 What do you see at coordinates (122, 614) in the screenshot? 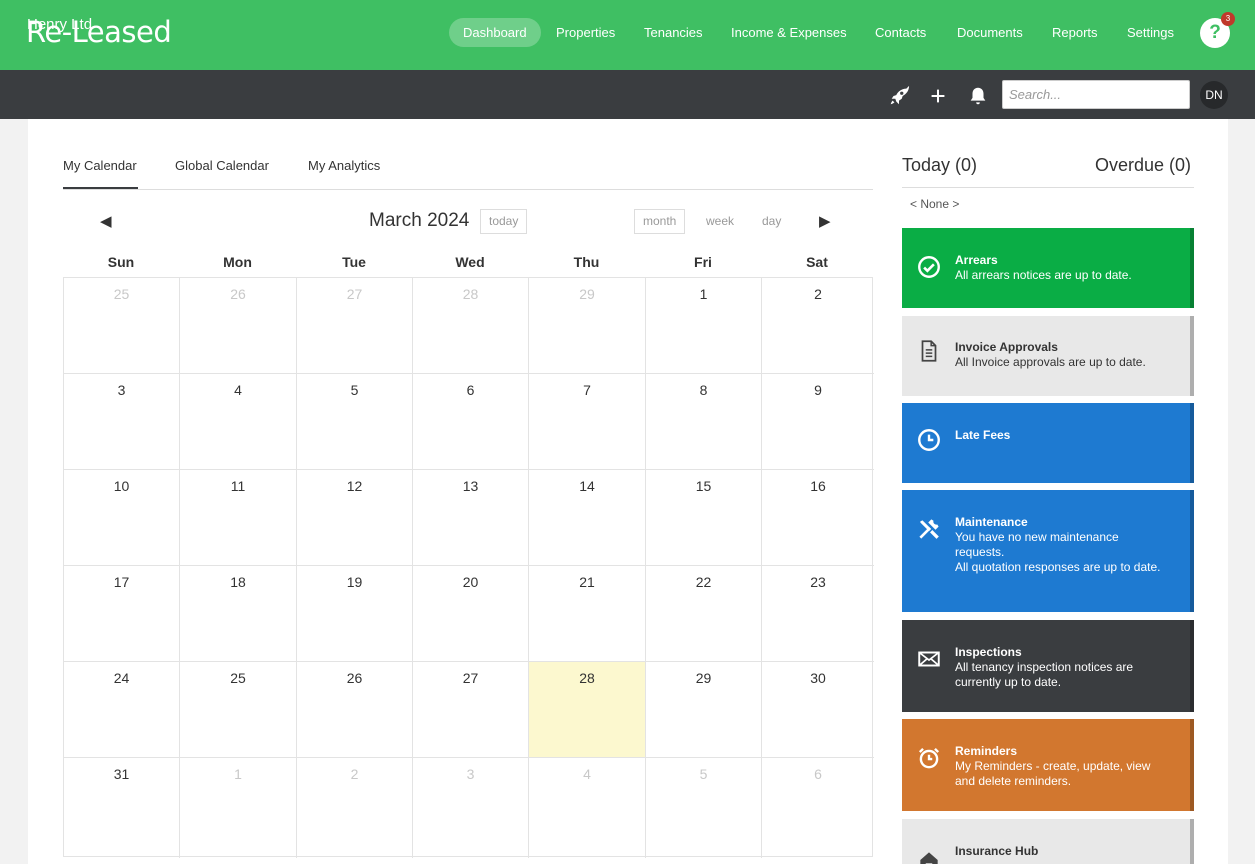
I see `calendar-day-cell: 17` at bounding box center [122, 614].